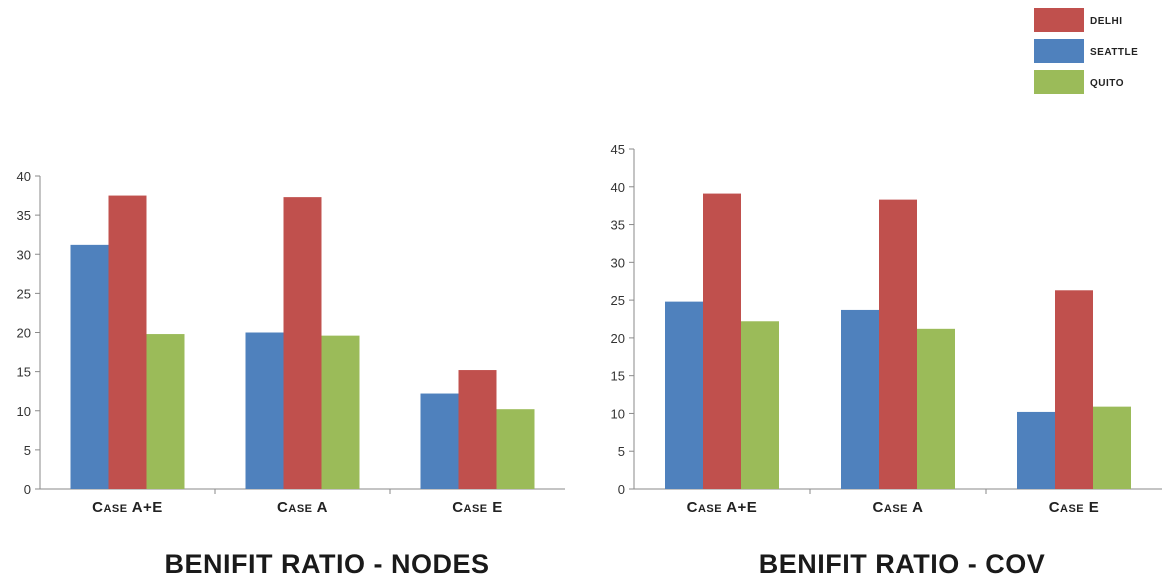  I want to click on legend-swatch-delhi, so click(1059, 20).